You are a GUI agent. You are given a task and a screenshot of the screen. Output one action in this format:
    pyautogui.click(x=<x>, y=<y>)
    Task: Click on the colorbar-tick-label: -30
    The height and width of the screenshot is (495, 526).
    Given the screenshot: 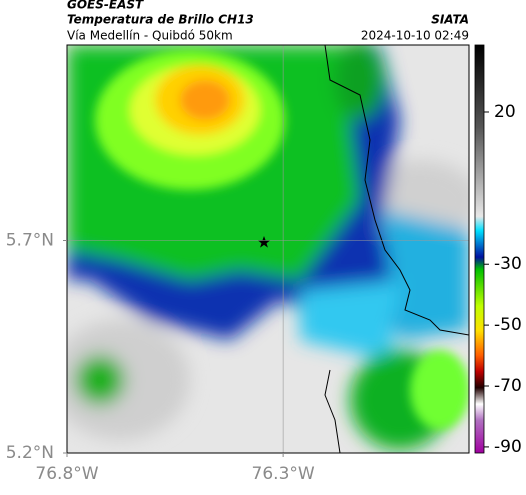 What is the action you would take?
    pyautogui.click(x=508, y=264)
    